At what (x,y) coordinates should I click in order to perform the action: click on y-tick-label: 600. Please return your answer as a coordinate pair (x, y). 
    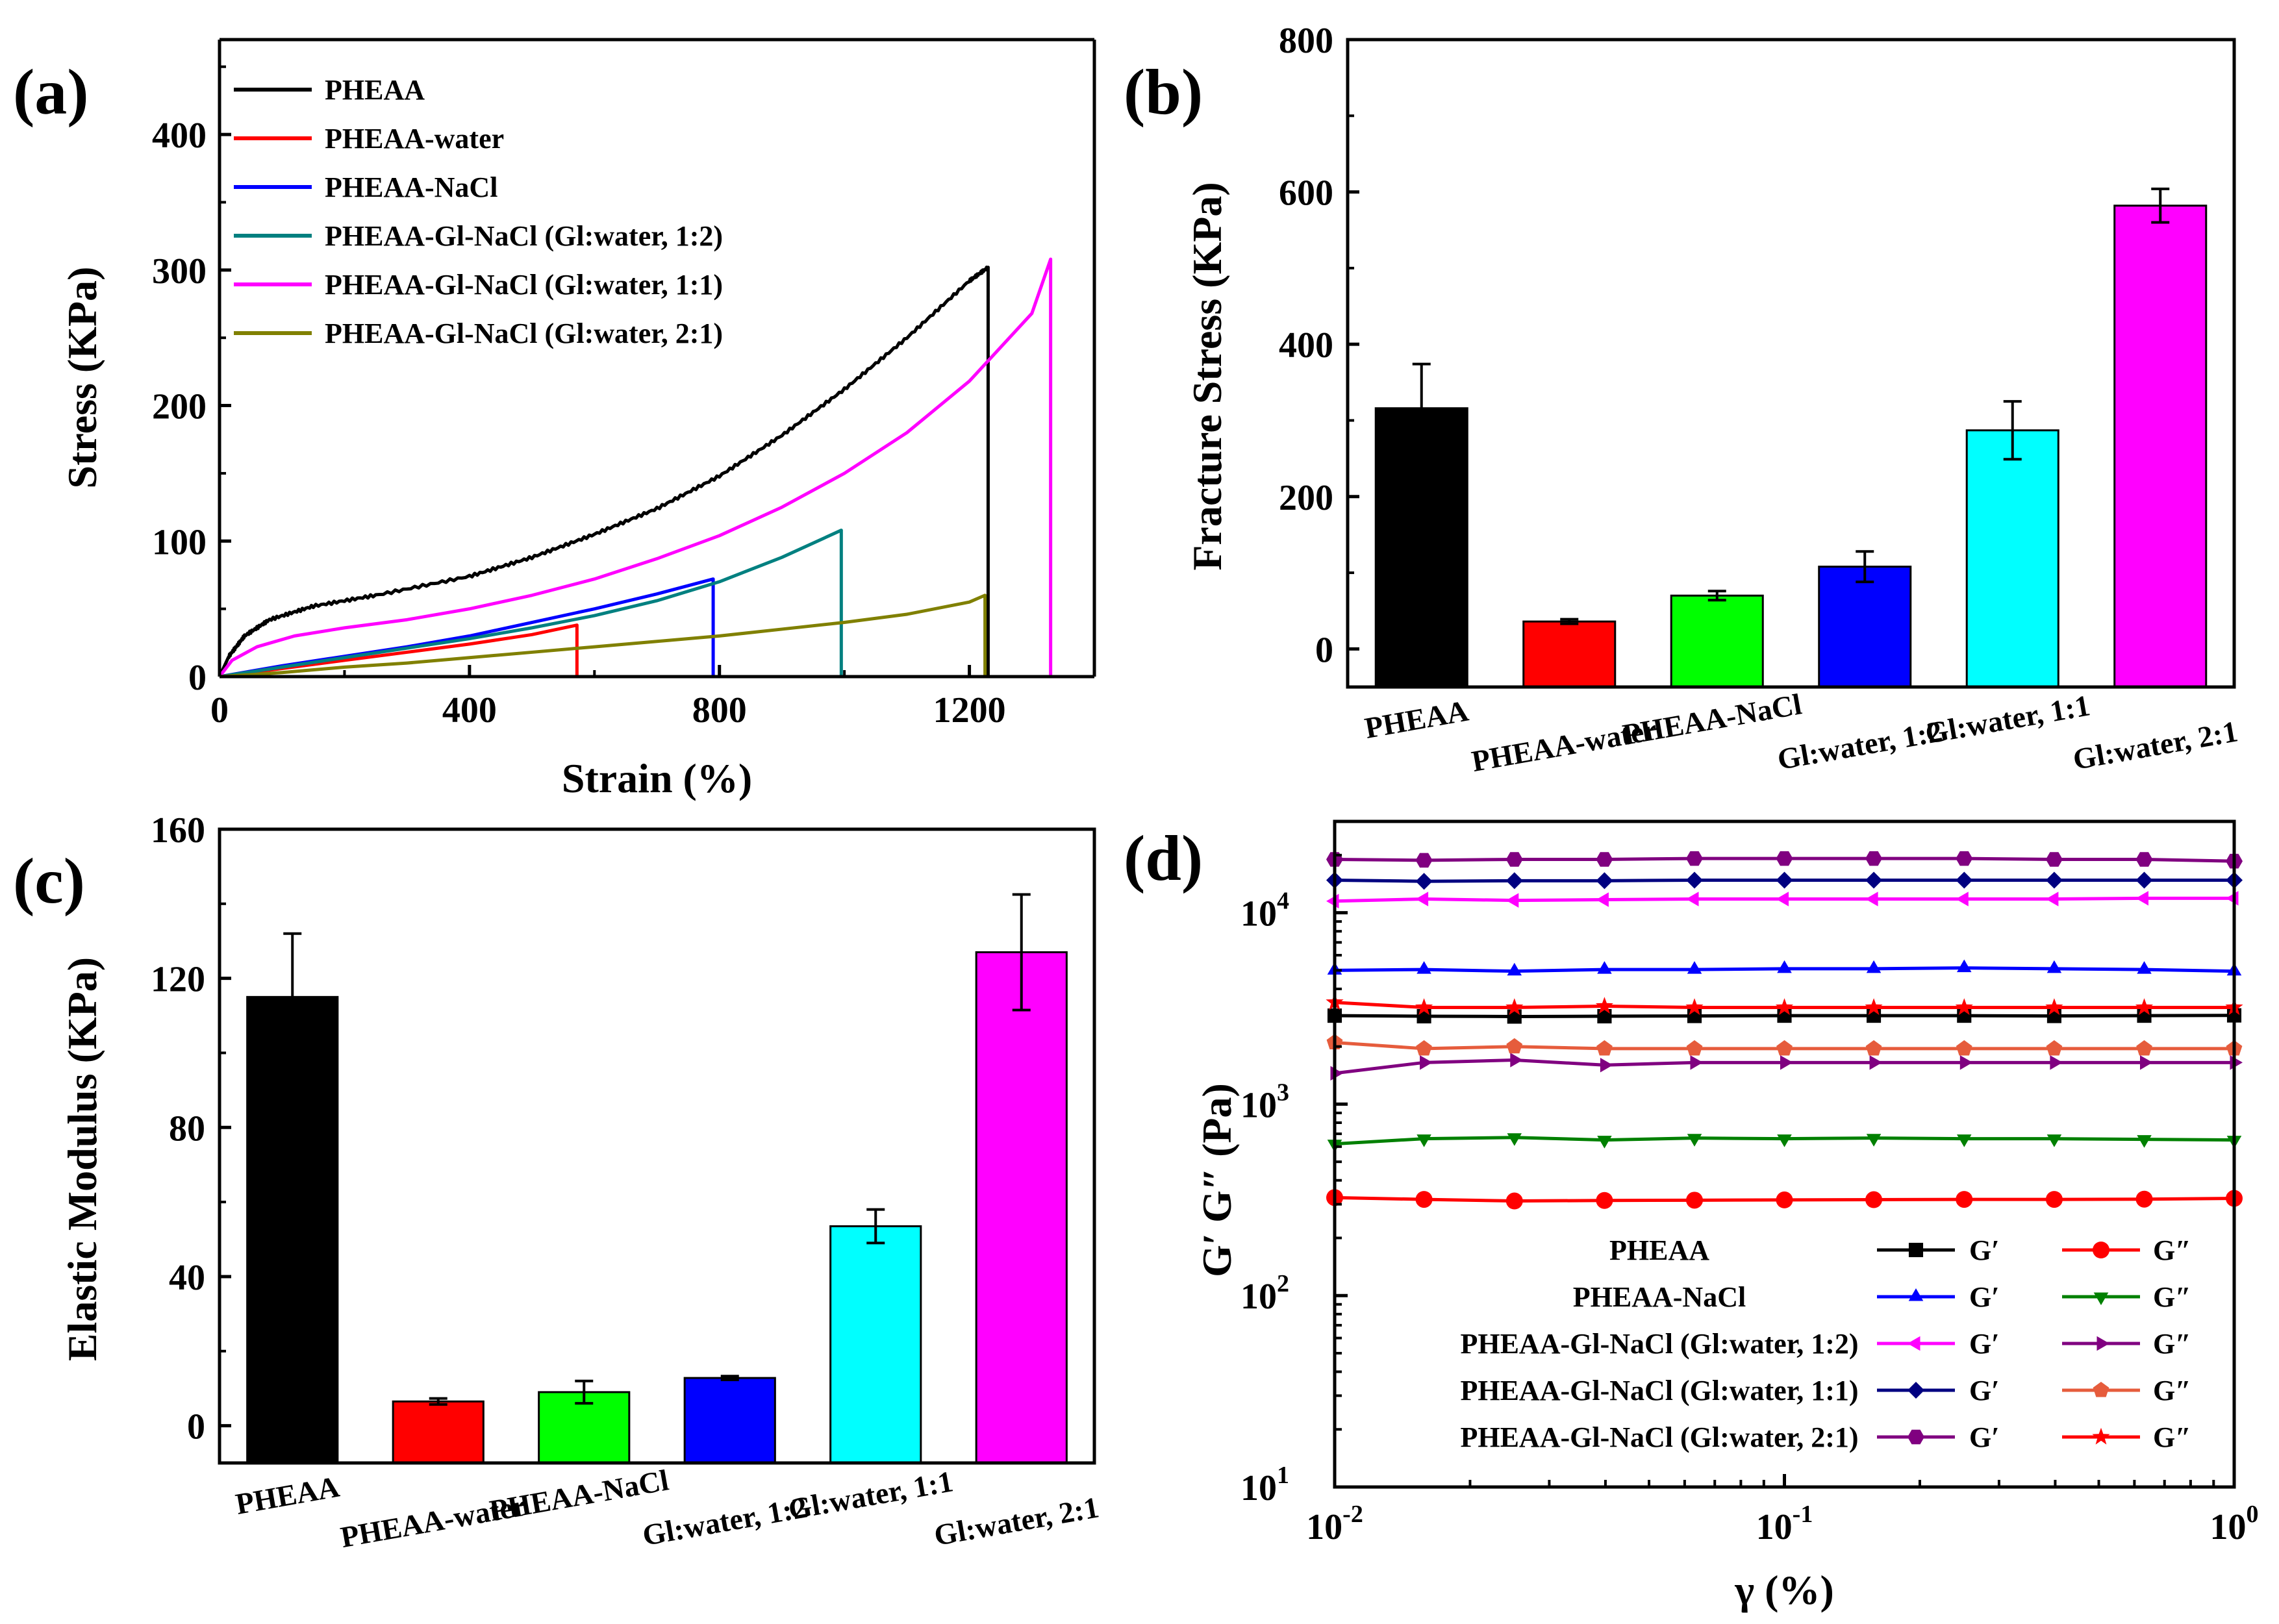
    Looking at the image, I should click on (1306, 193).